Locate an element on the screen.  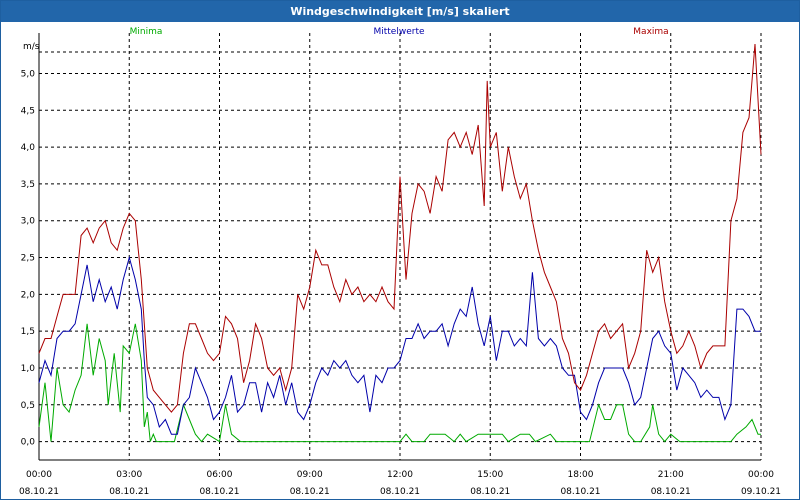
y-tick-label: 5,0 is located at coordinates (28, 74).